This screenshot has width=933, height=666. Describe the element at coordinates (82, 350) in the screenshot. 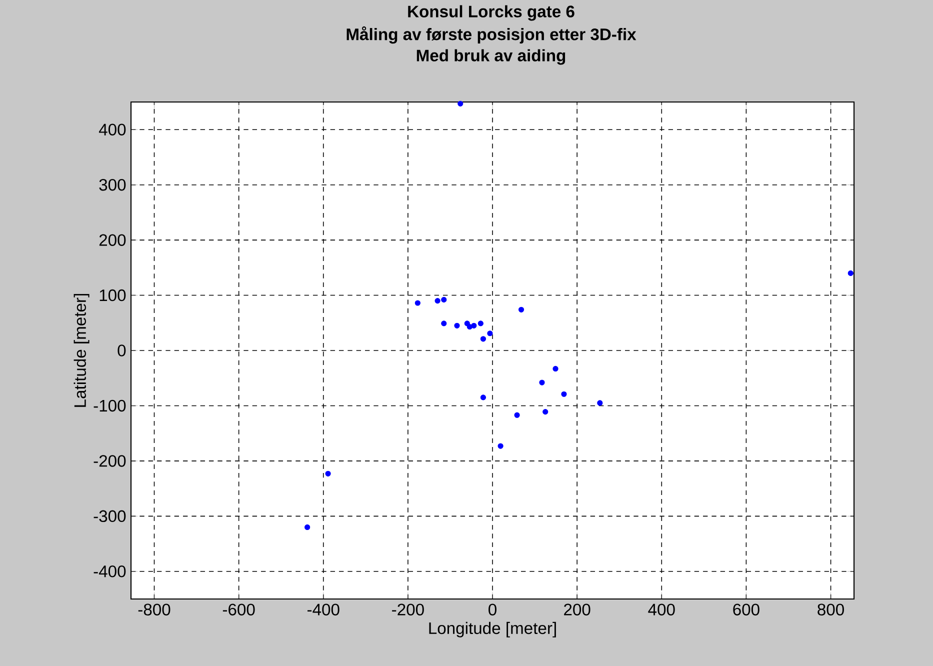

I see `y-axis-title: Latitude [meter]` at that location.